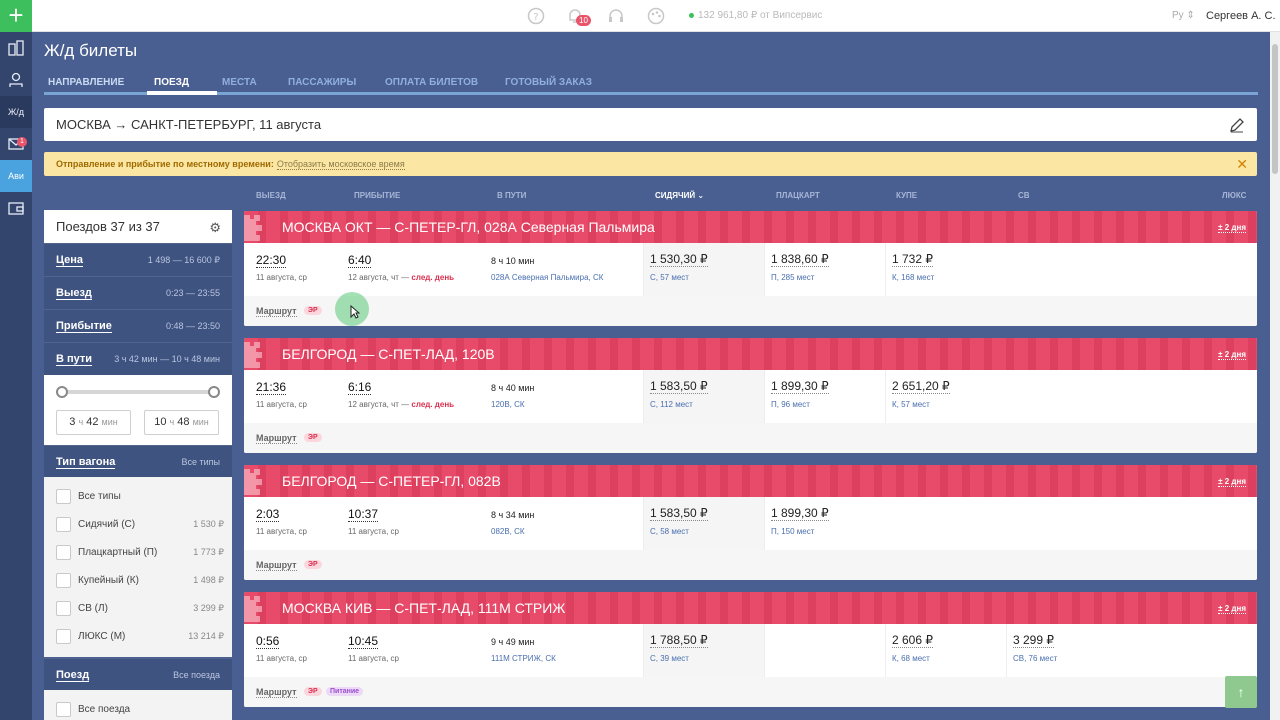 The image size is (1280, 720). I want to click on filter-train: Поезд Все поезда, so click(138, 674).